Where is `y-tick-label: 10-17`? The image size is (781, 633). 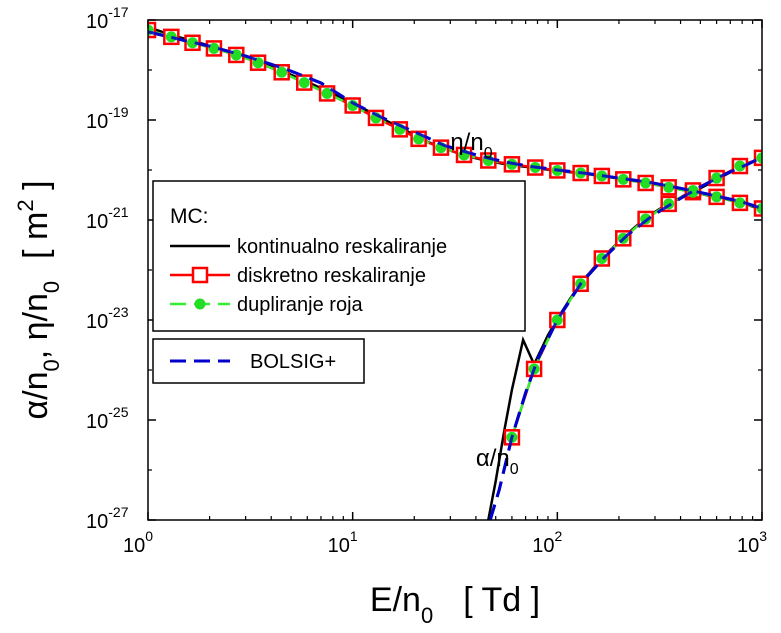
y-tick-label: 10-17 is located at coordinates (107, 18).